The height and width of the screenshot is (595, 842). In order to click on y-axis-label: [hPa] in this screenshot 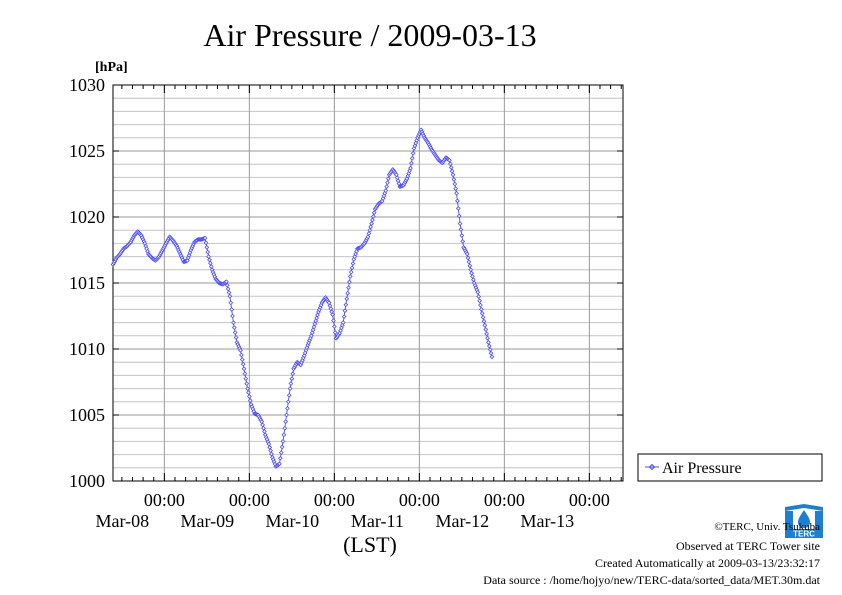, I will do `click(111, 67)`.